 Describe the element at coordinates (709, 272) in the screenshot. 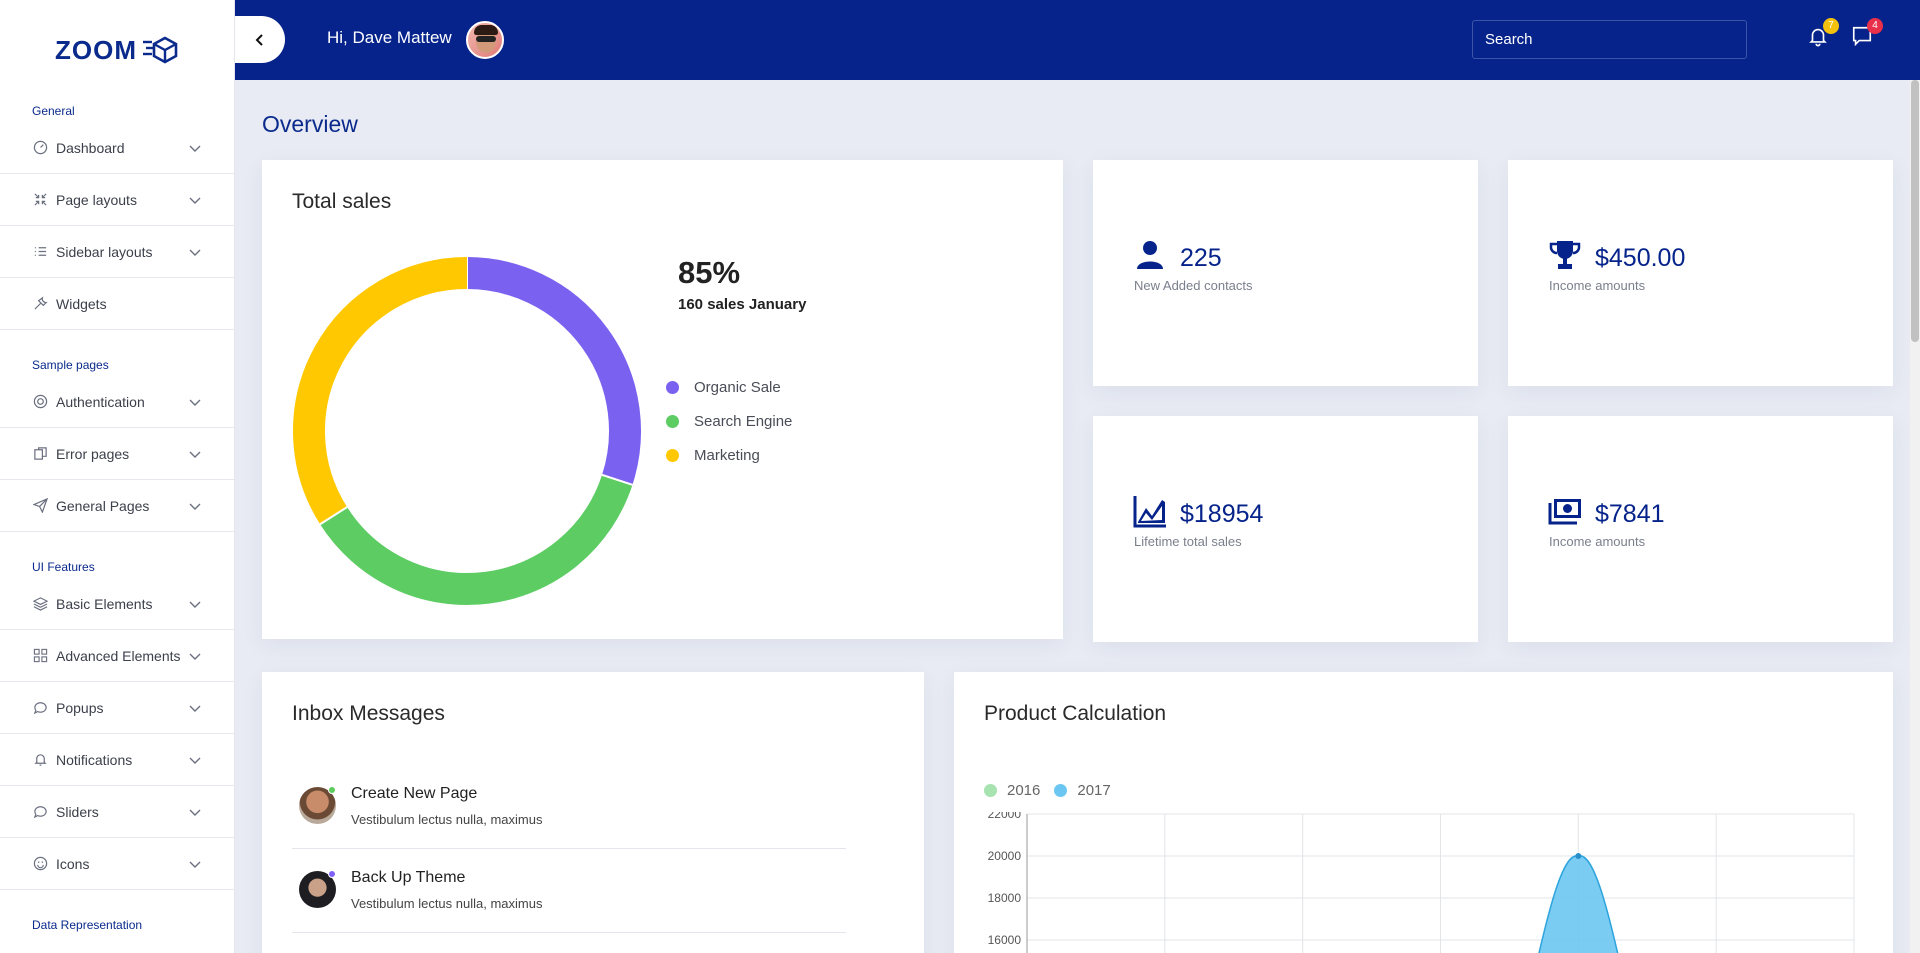

I see `sales-percent: 85%` at that location.